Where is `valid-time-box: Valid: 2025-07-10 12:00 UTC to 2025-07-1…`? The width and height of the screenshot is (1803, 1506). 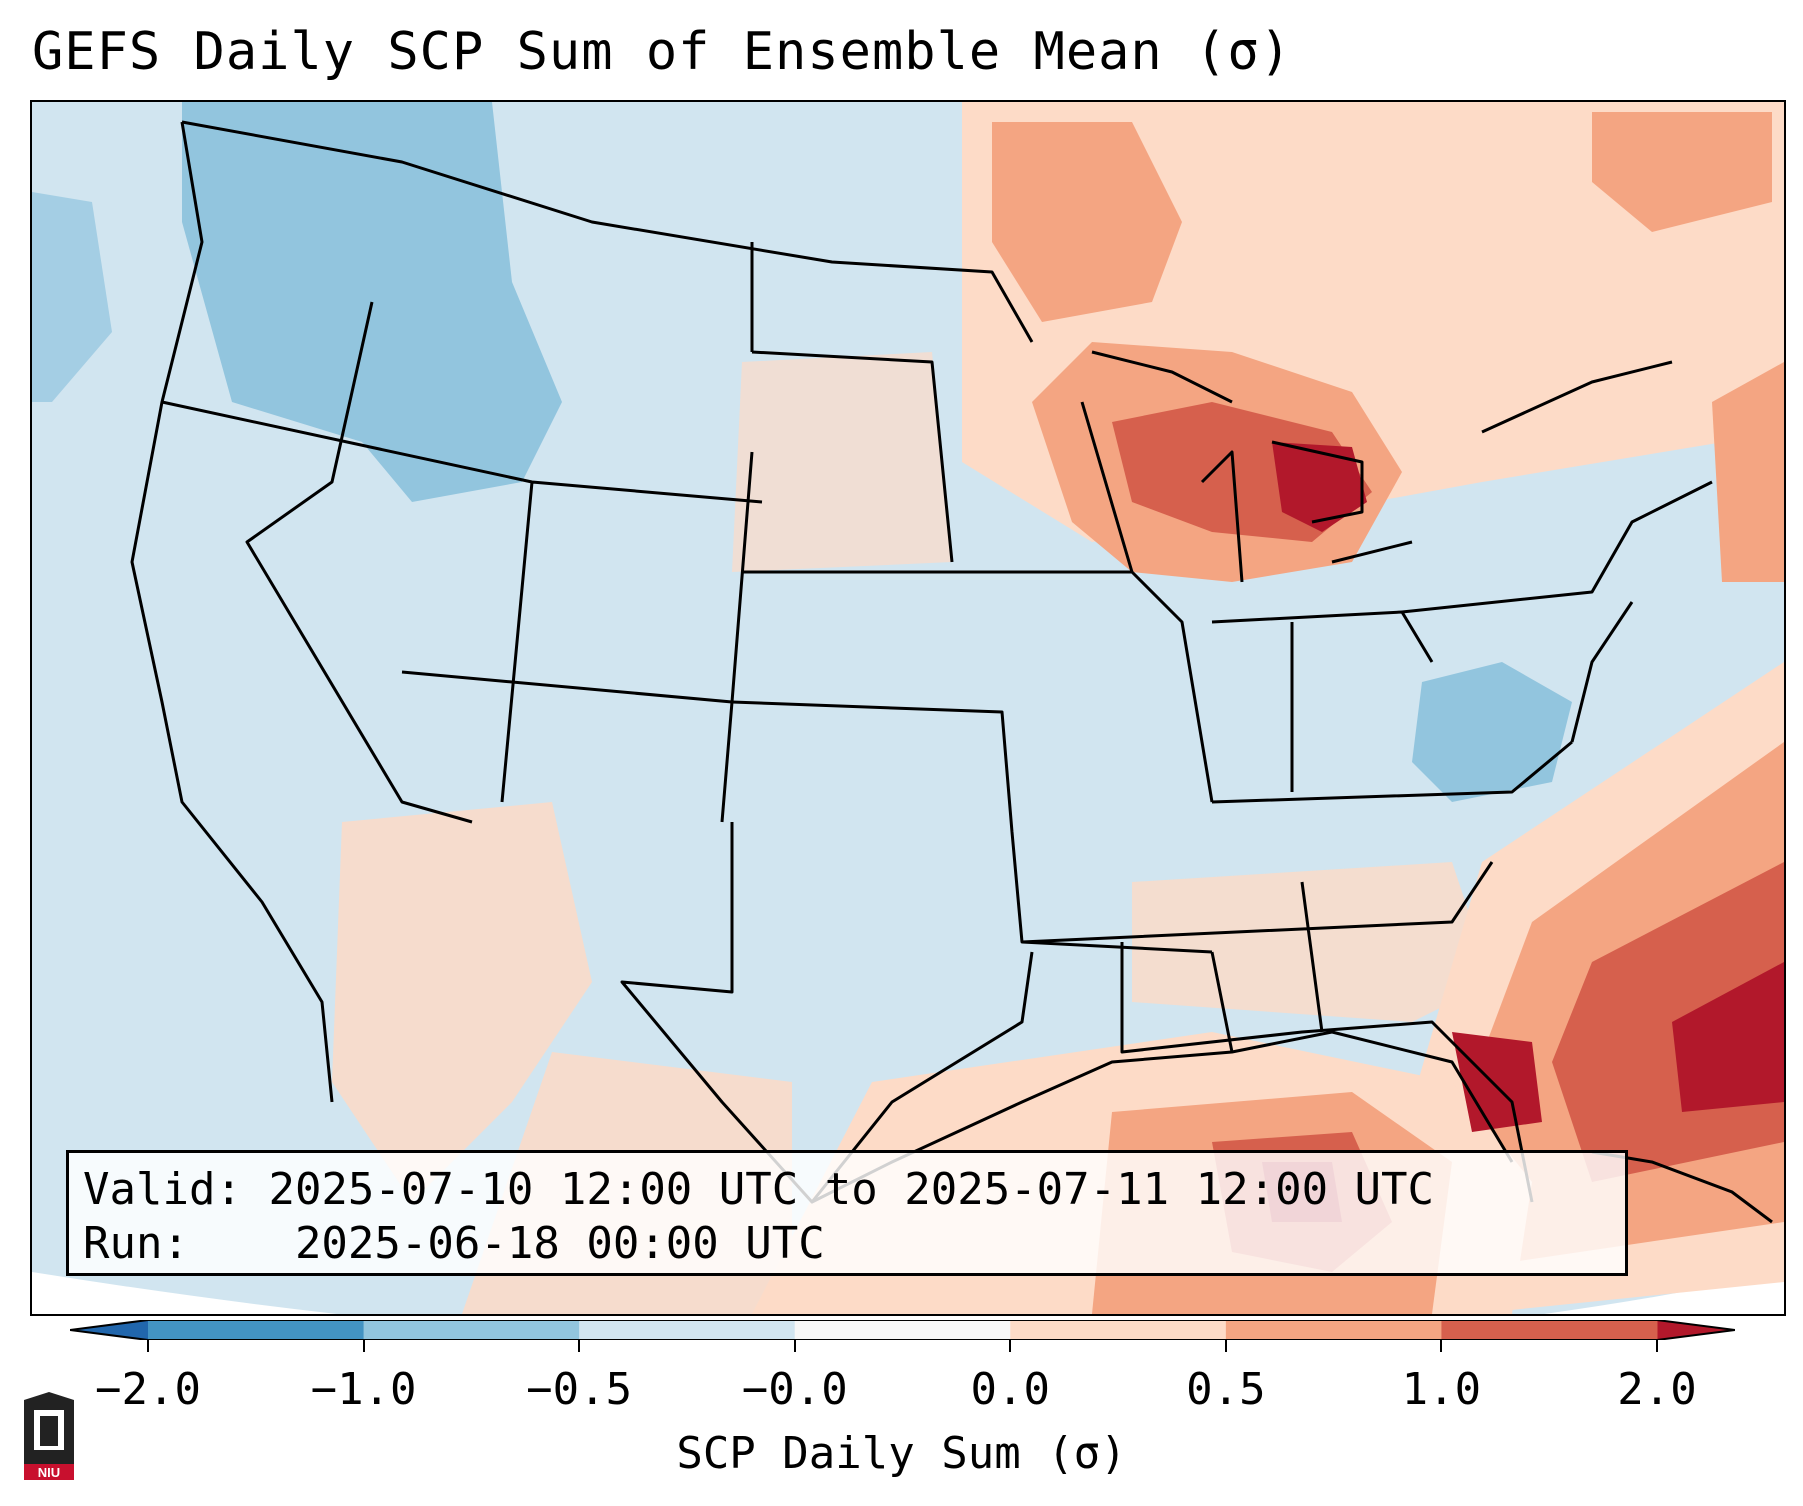 valid-time-box: Valid: 2025-07-10 12:00 UTC to 2025-07-1… is located at coordinates (847, 1213).